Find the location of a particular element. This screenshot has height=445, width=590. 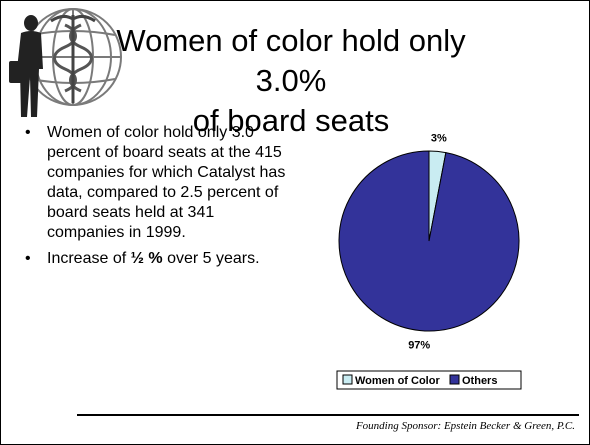

title-line-2: of board seats is located at coordinates (291, 120).